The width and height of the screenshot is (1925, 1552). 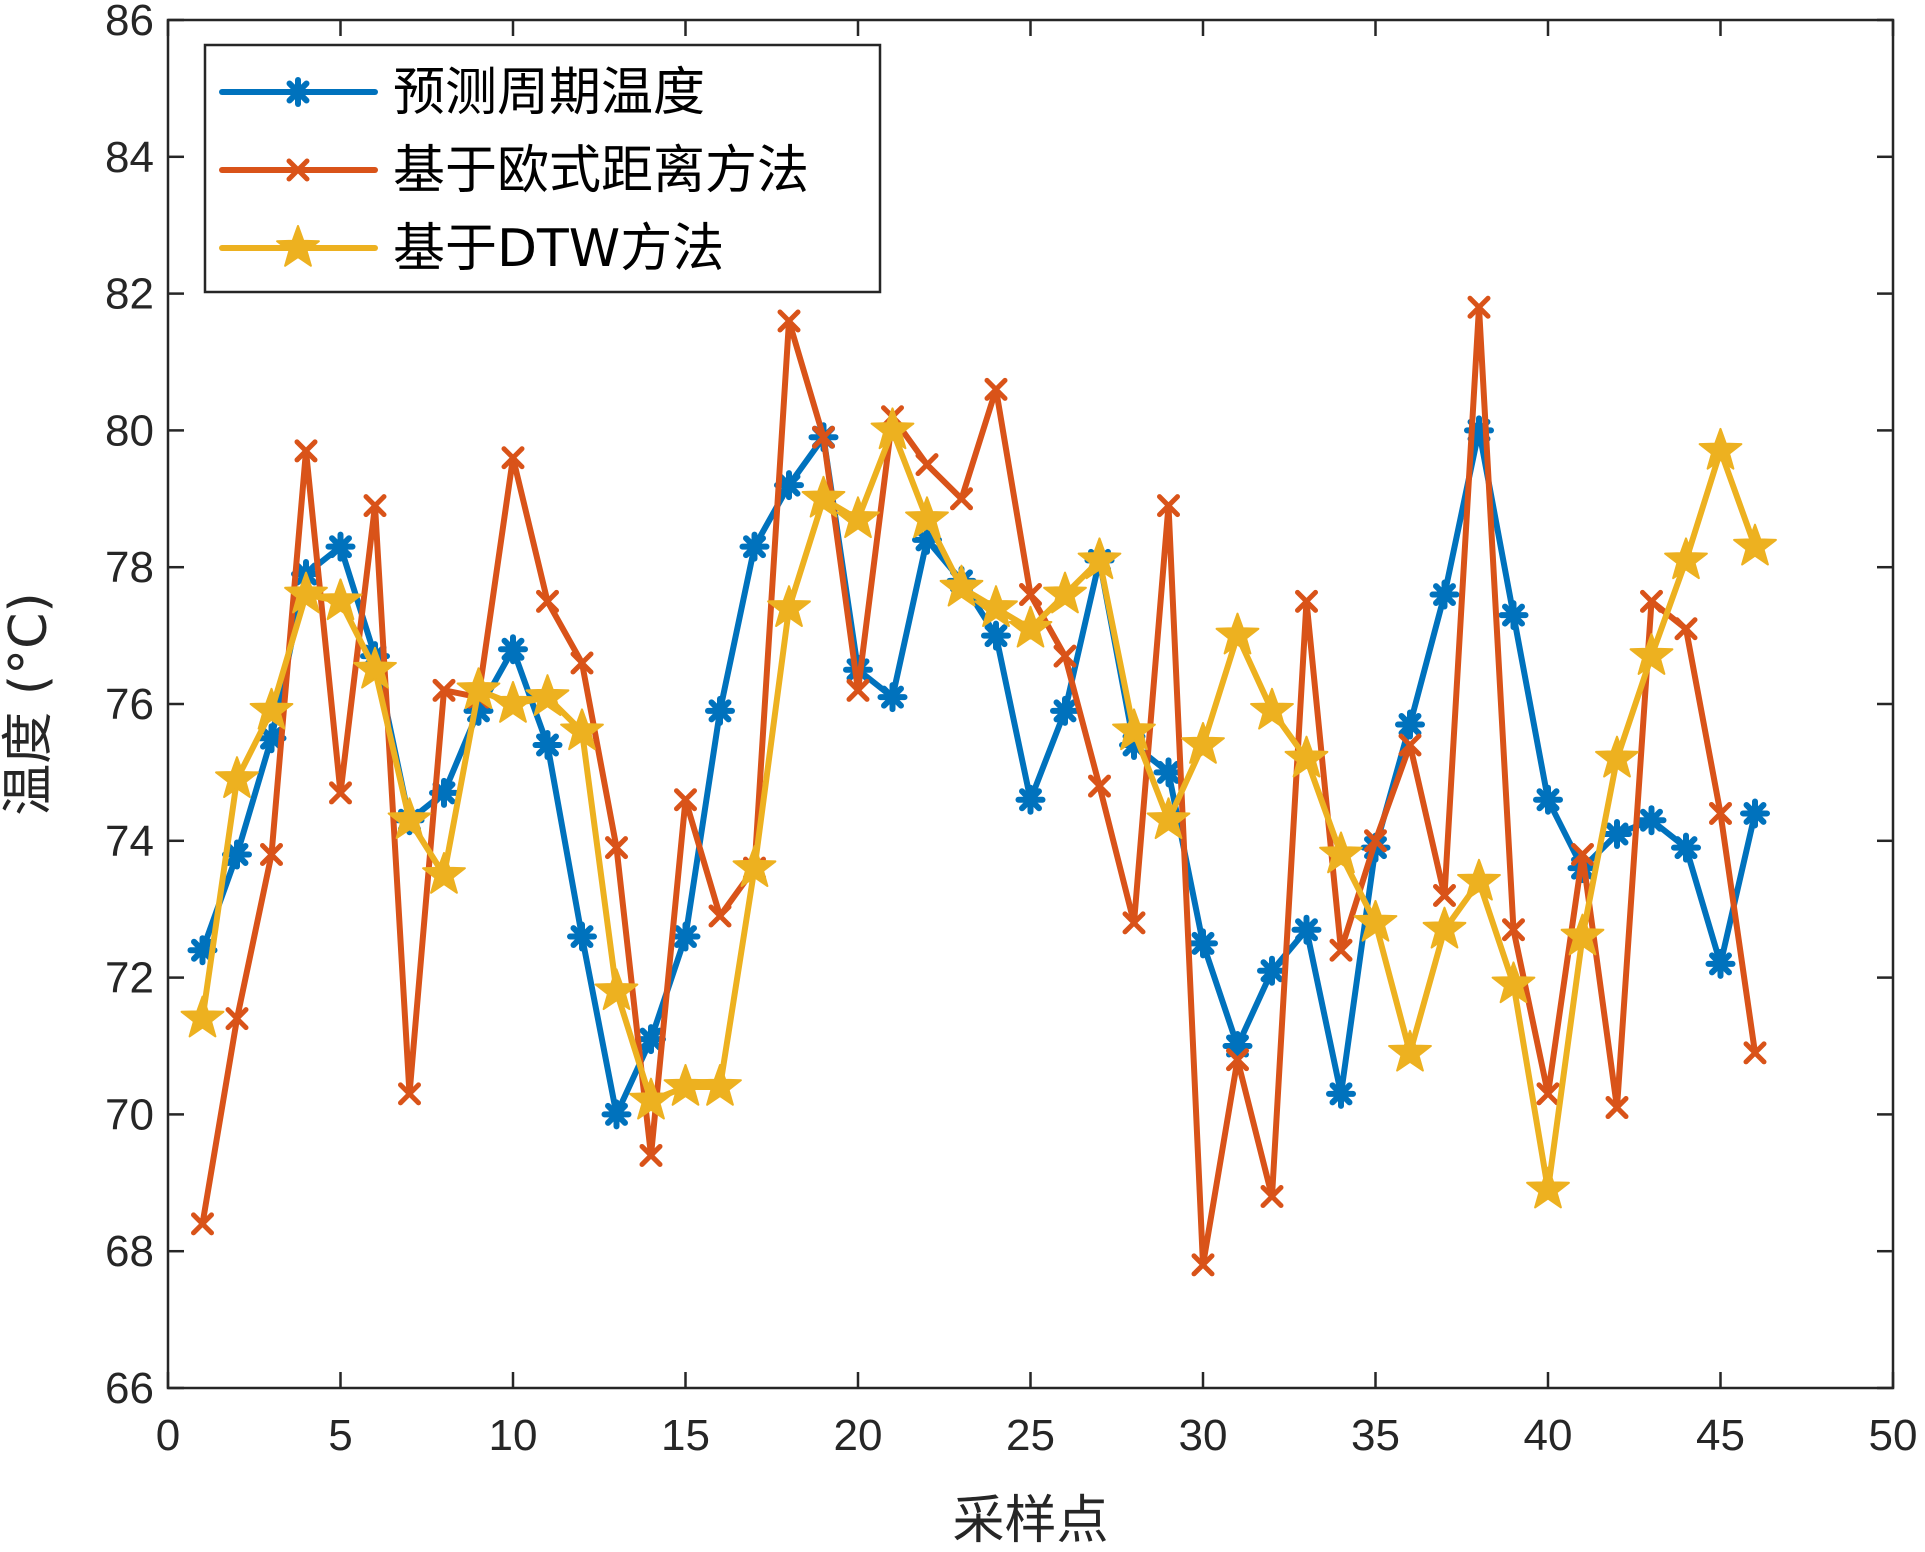 I want to click on legend-entry-2: 基于欧式距离方法, so click(x=514, y=171).